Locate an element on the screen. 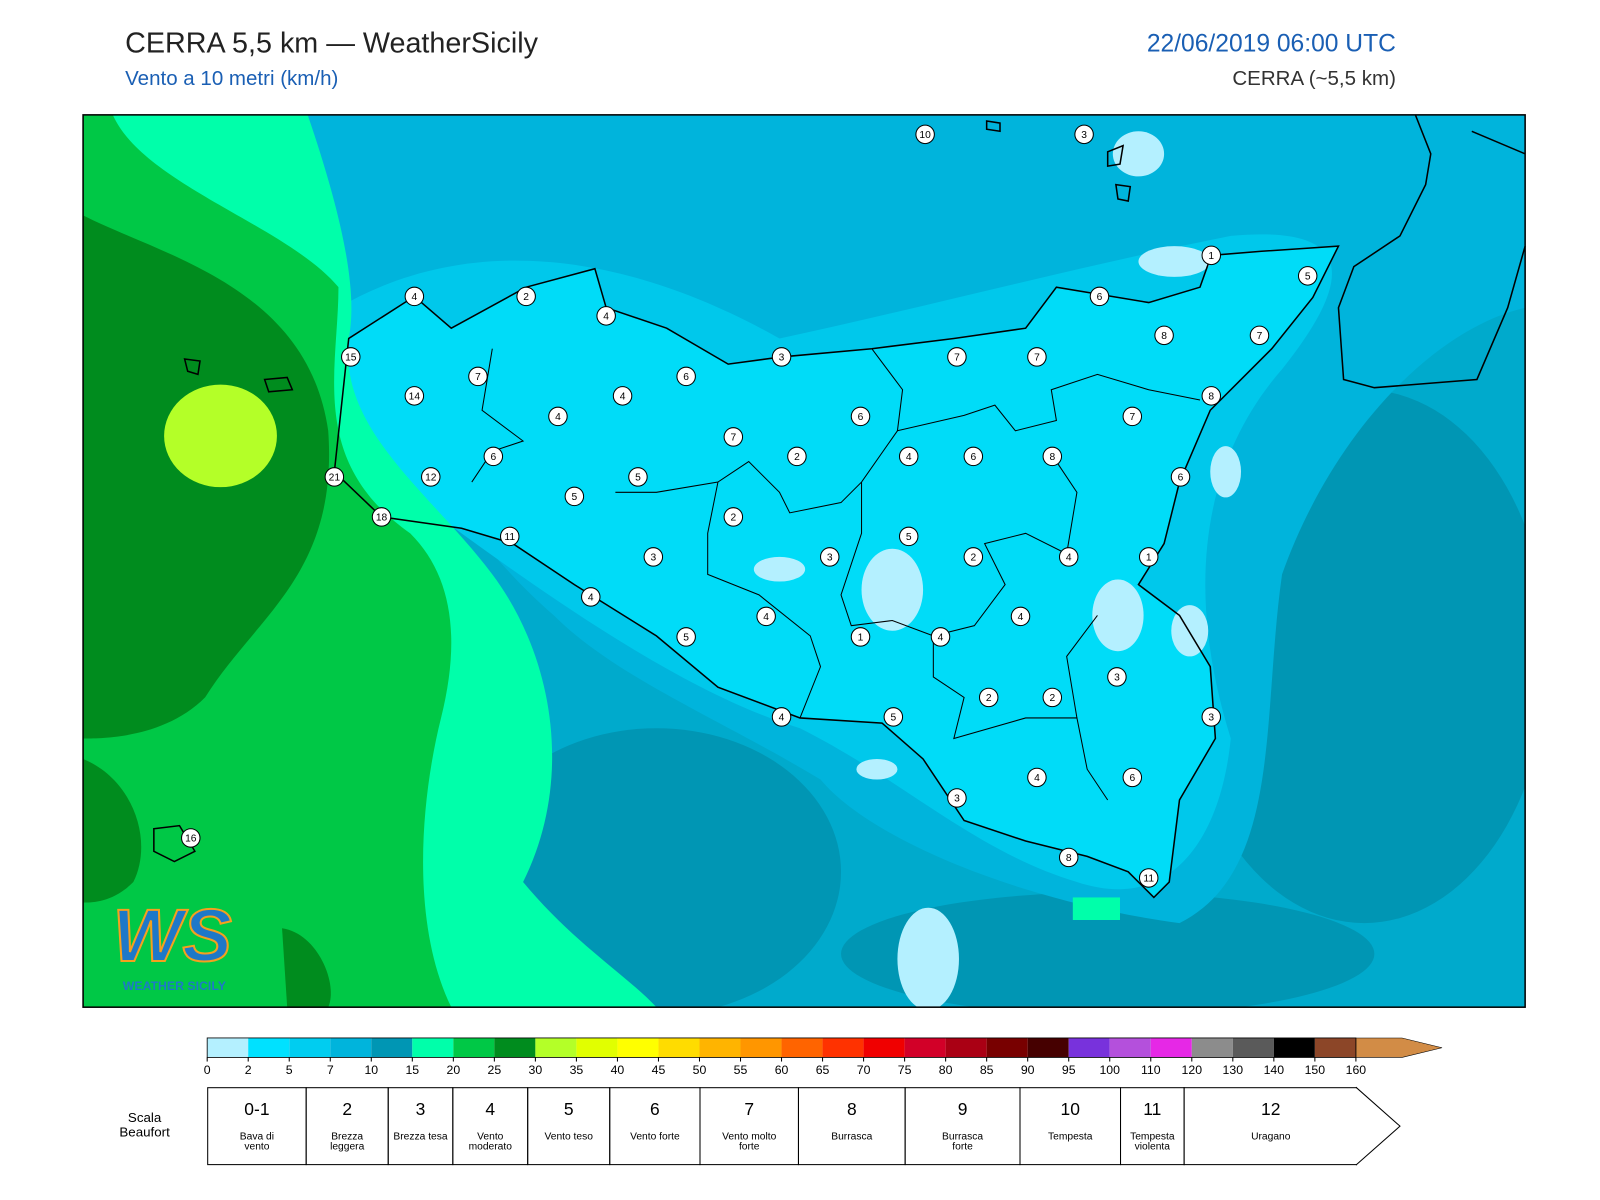 The height and width of the screenshot is (1200, 1600). beaufort-force: 3 is located at coordinates (420, 1109).